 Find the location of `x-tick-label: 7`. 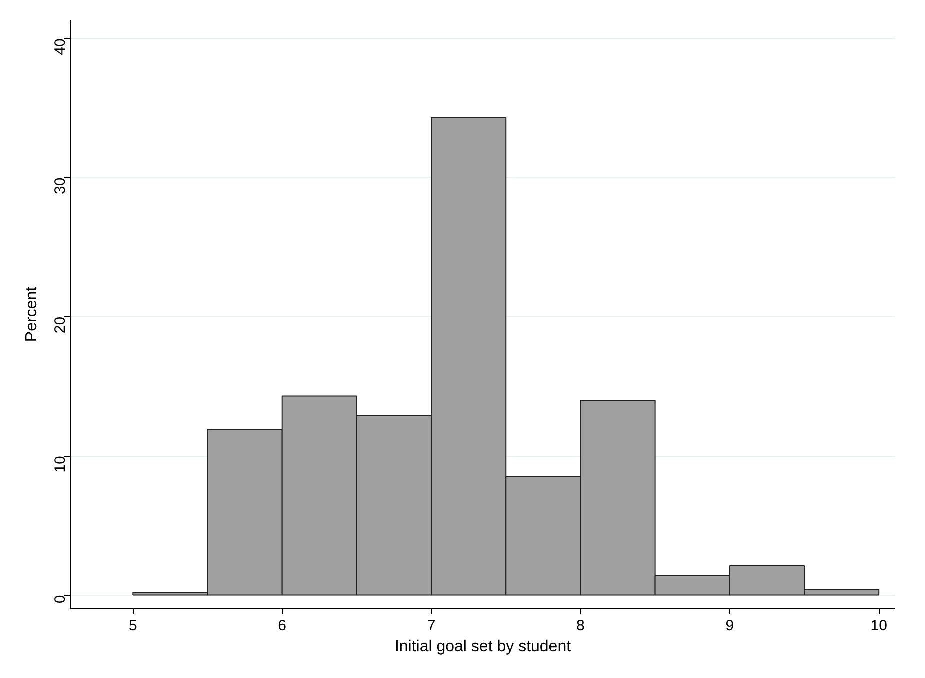

x-tick-label: 7 is located at coordinates (431, 626).